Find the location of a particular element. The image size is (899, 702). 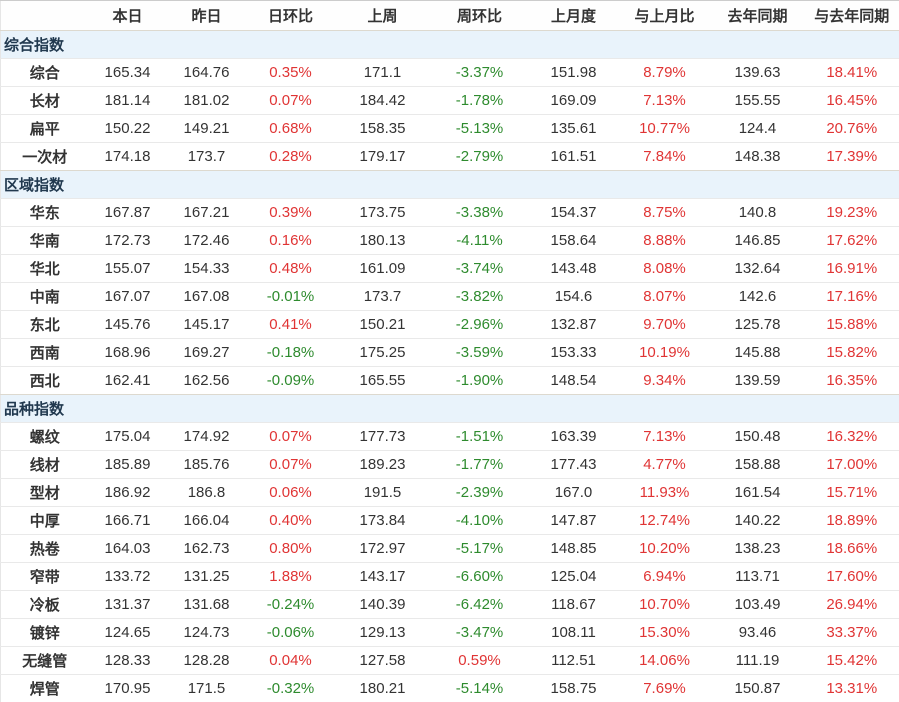

value-cell-last-month: 161.51 is located at coordinates (573, 156).